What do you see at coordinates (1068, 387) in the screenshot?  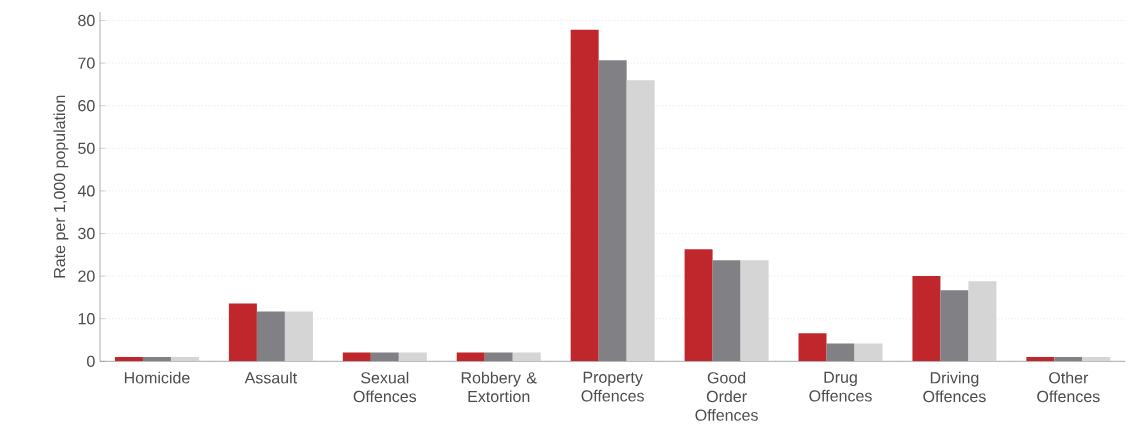 I see `x-tick-label: Other Offences` at bounding box center [1068, 387].